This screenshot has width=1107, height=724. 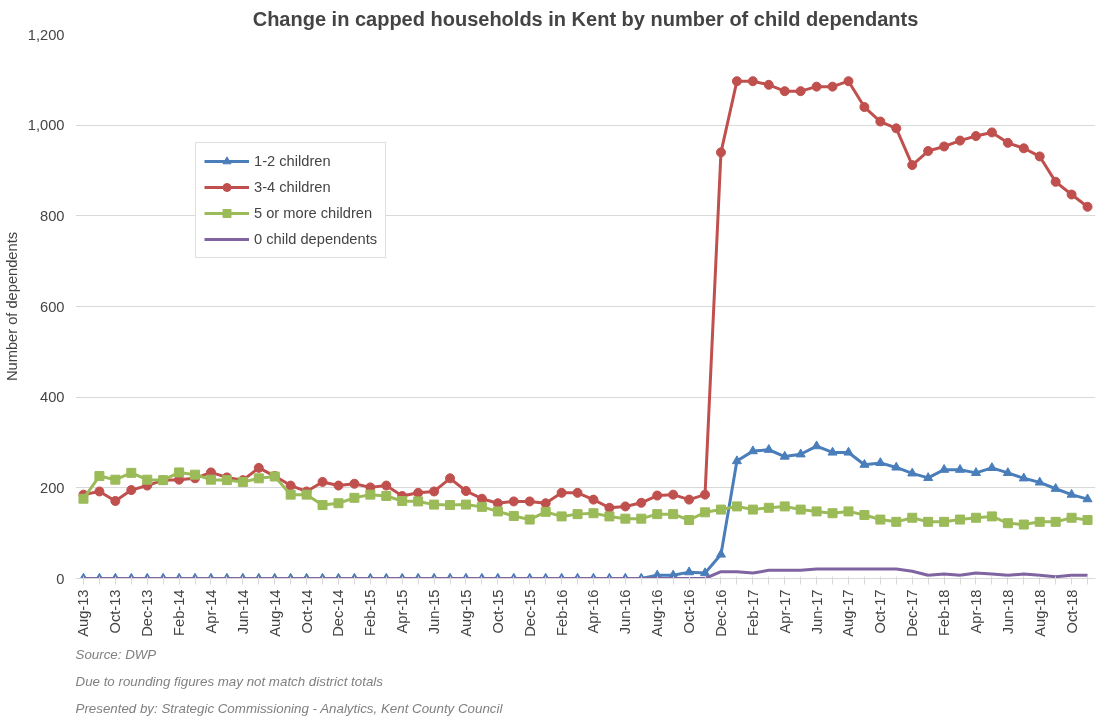 What do you see at coordinates (306, 611) in the screenshot?
I see `x-tick-label: Oct-14` at bounding box center [306, 611].